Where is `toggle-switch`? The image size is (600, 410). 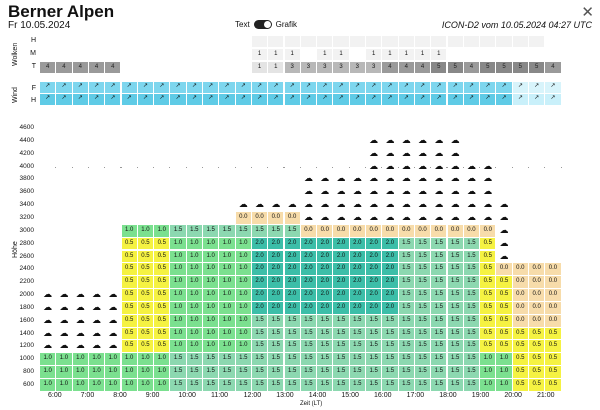
toggle-switch is located at coordinates (262, 24).